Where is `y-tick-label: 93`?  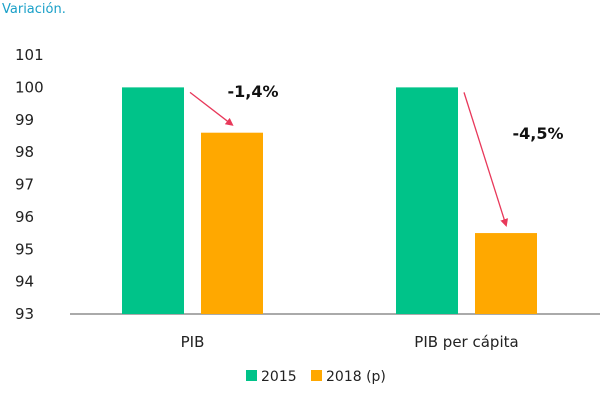 y-tick-label: 93 is located at coordinates (24, 314).